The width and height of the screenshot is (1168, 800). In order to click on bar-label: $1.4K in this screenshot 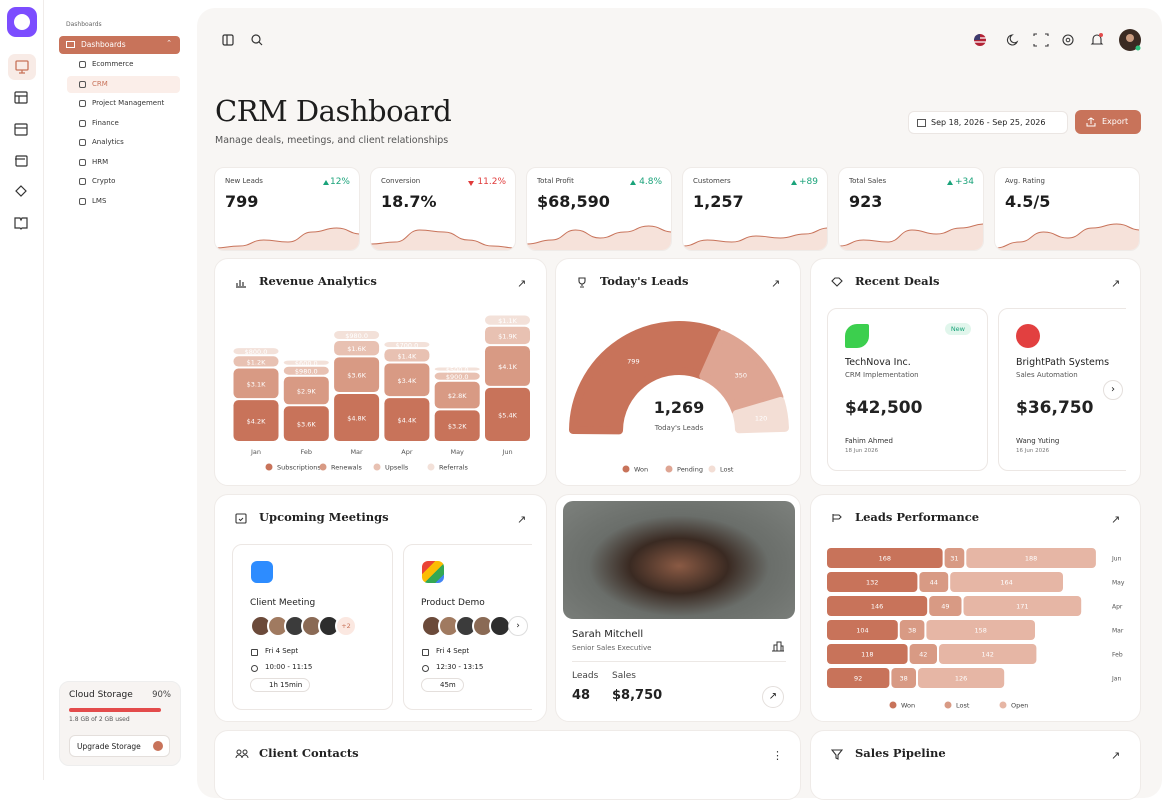, I will do `click(407, 356)`.